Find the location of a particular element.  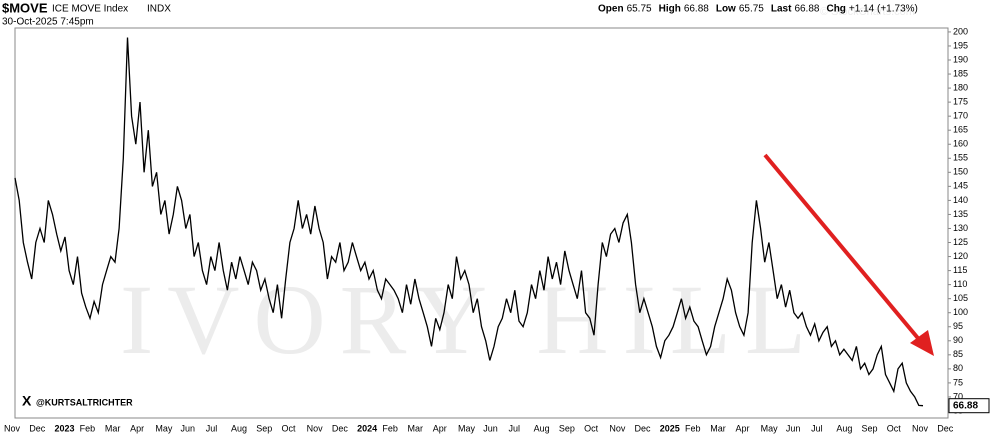

quote-label: Low is located at coordinates (726, 9).